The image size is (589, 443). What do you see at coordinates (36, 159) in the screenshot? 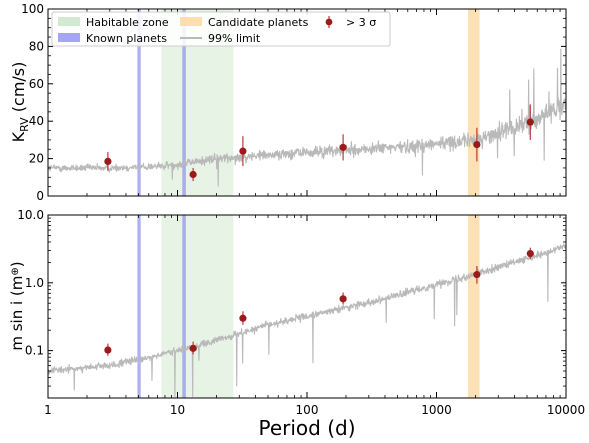
I see `top-y-tick-label: 20` at bounding box center [36, 159].